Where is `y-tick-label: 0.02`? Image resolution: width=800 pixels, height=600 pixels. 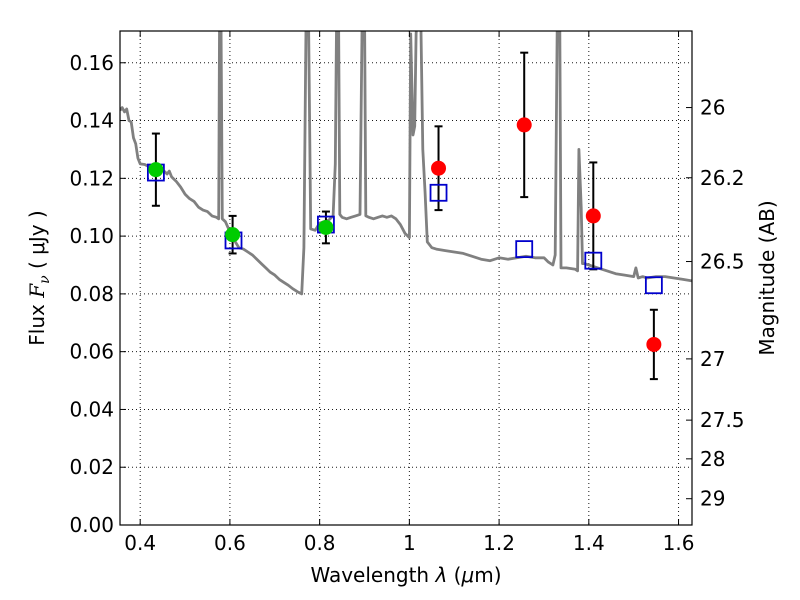
y-tick-label: 0.02 is located at coordinates (91, 467).